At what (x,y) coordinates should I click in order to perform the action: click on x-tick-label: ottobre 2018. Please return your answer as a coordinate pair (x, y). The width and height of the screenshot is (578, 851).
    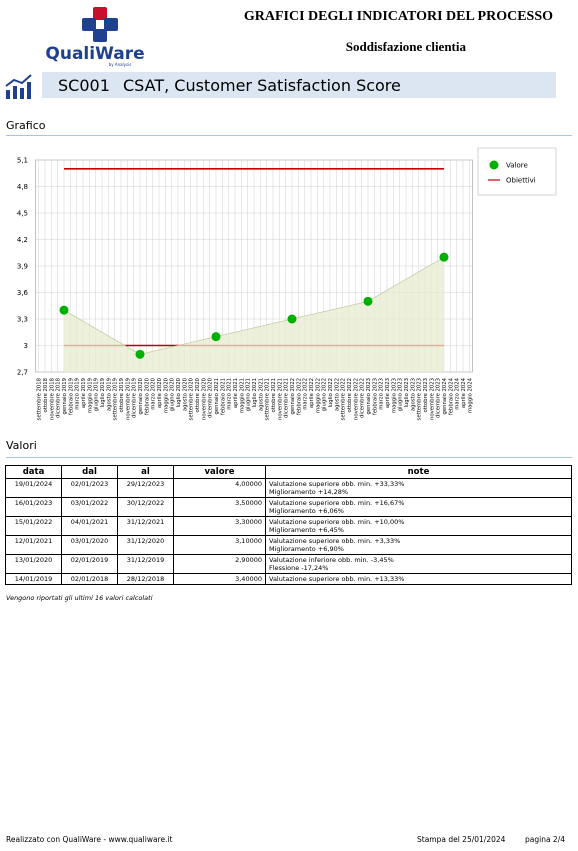
    Looking at the image, I should click on (46, 394).